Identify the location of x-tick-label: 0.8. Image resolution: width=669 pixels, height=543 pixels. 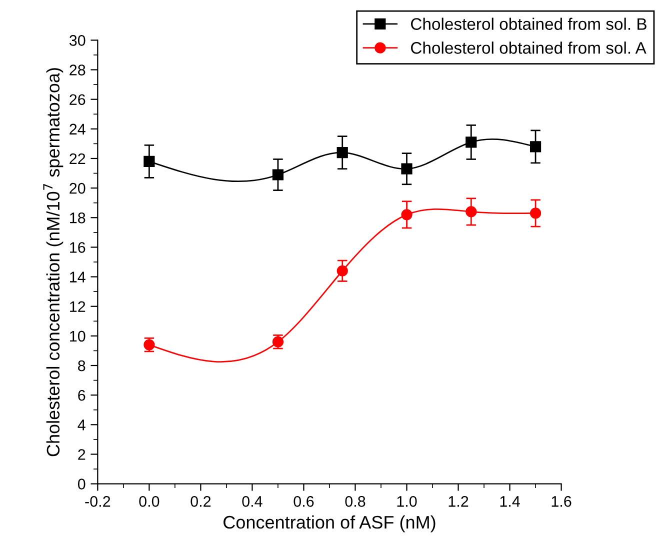
(355, 501).